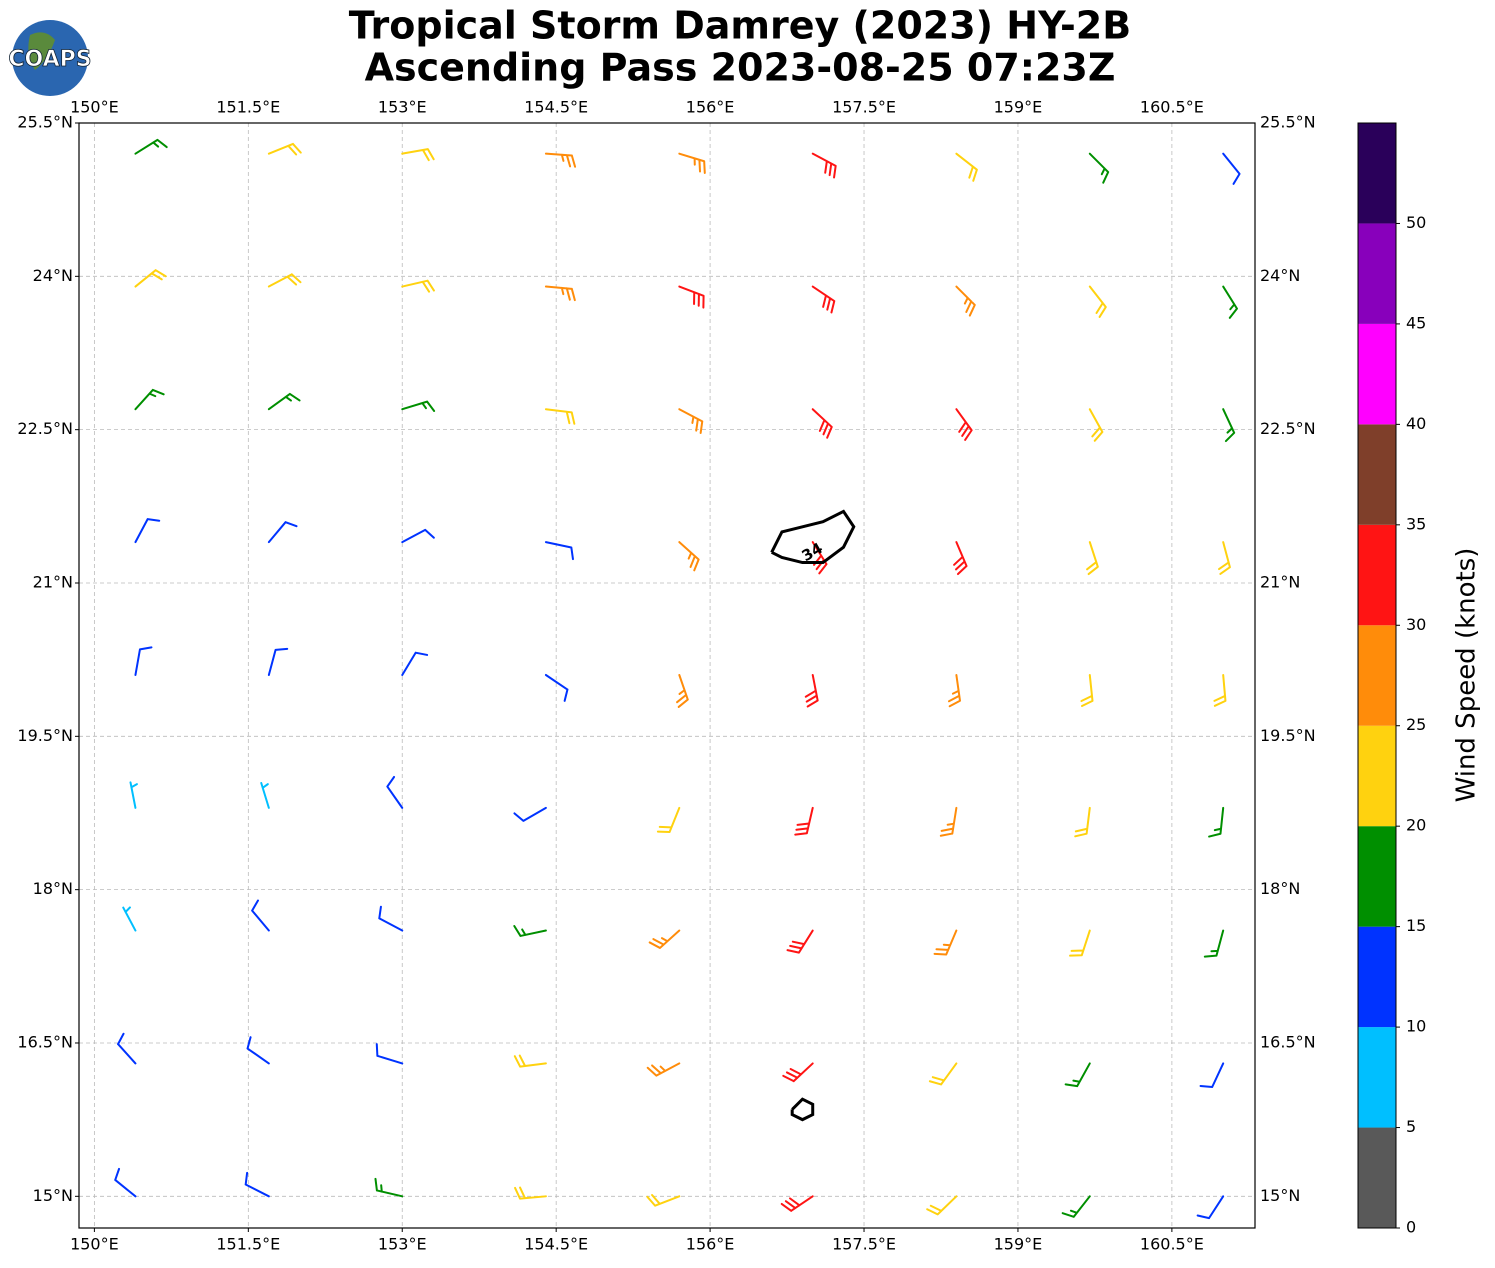 The width and height of the screenshot is (1495, 1268). Describe the element at coordinates (864, 1244) in the screenshot. I see `x-tick-label: 157.5°E` at that location.